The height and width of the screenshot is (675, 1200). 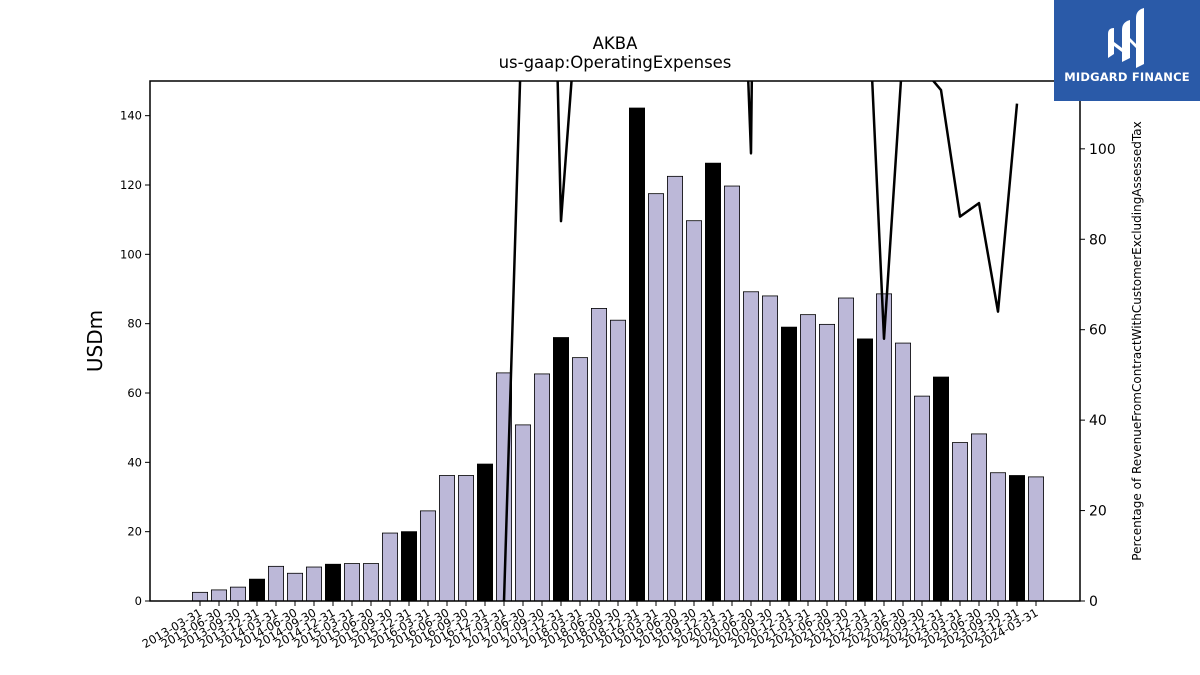 What do you see at coordinates (134, 393) in the screenshot?
I see `y-tick-label: 60` at bounding box center [134, 393].